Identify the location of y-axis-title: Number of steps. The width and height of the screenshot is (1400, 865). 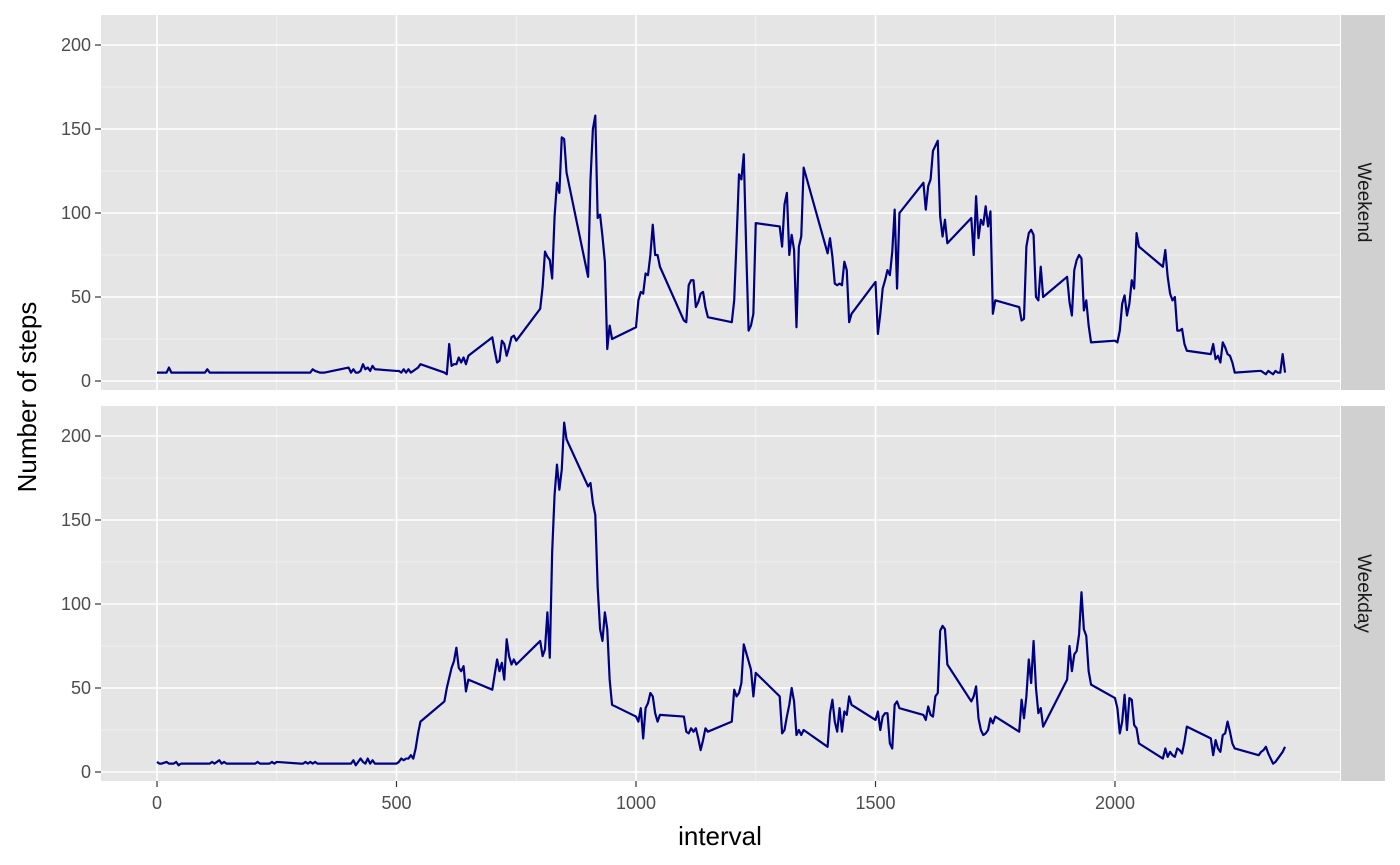
(27, 397).